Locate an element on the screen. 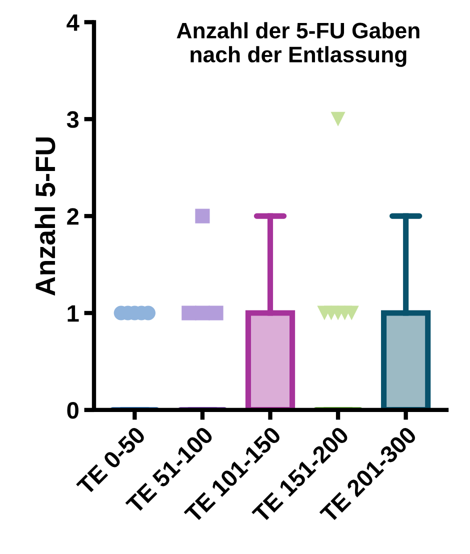  y-tick-label: 4 is located at coordinates (73, 22).